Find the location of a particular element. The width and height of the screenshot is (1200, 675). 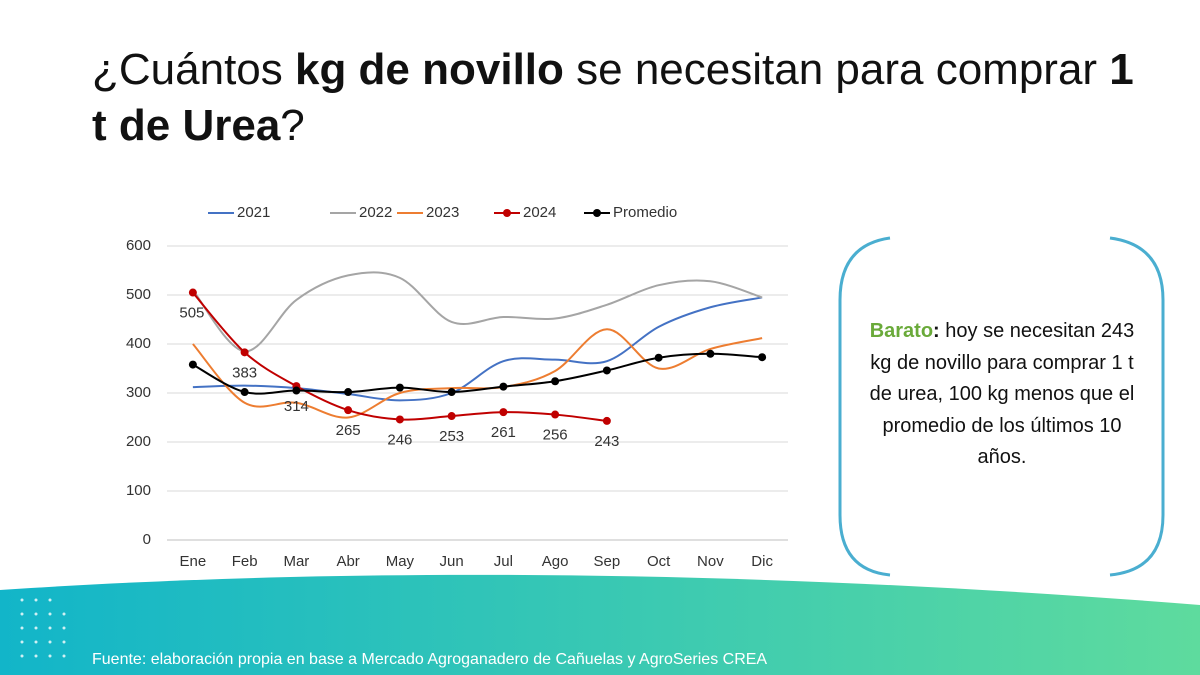

x-tick-label: Jul is located at coordinates (503, 561).